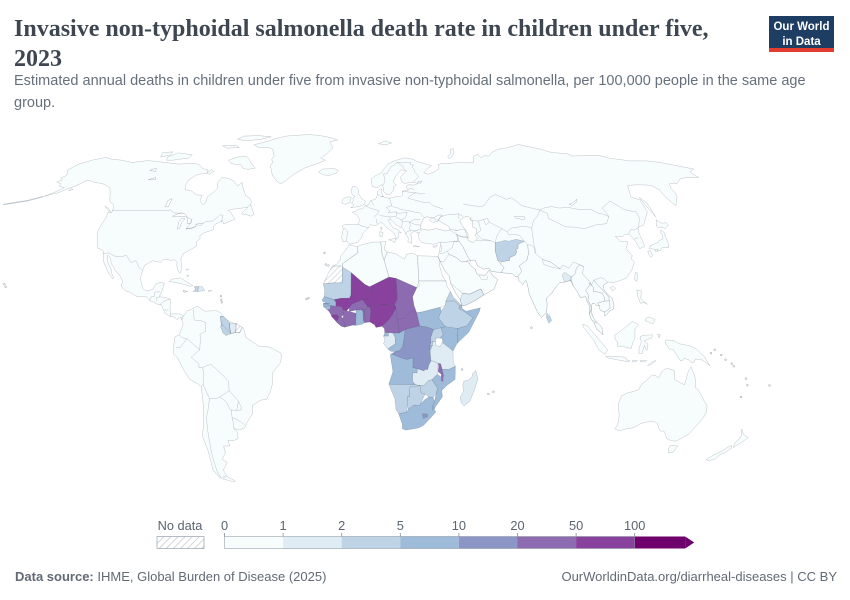 Image resolution: width=850 pixels, height=600 pixels. Describe the element at coordinates (576, 525) in the screenshot. I see `svg-text: 50` at that location.